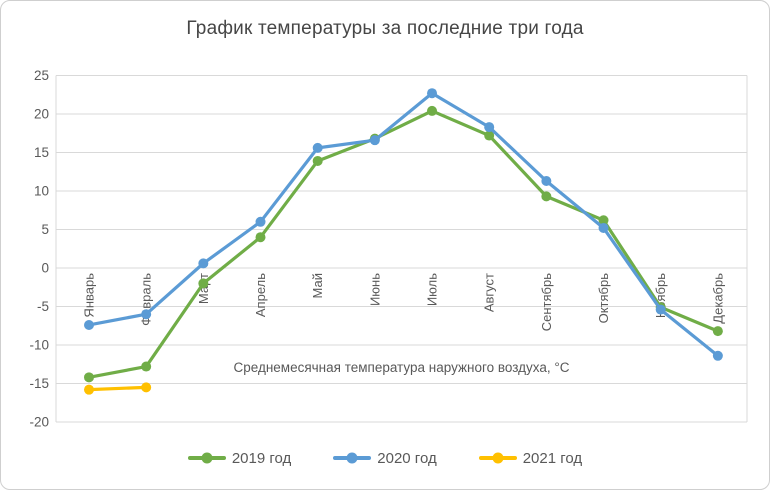 The width and height of the screenshot is (770, 490). I want to click on svg-text: 0, so click(45, 268).